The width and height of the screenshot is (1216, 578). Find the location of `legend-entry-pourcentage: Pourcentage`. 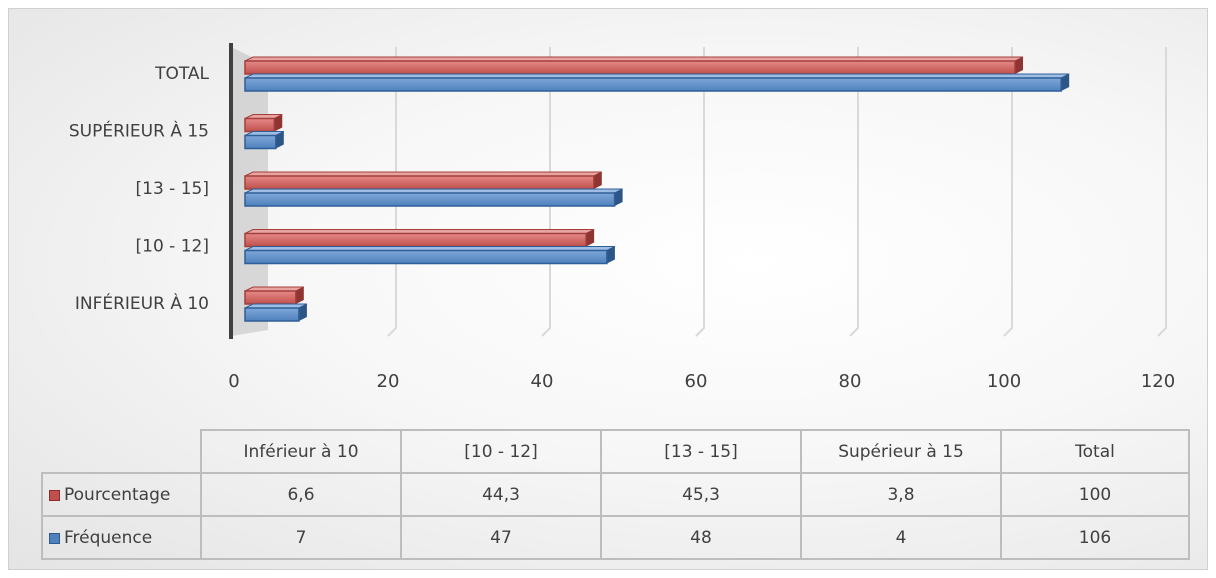

legend-entry-pourcentage: Pourcentage is located at coordinates (121, 494).